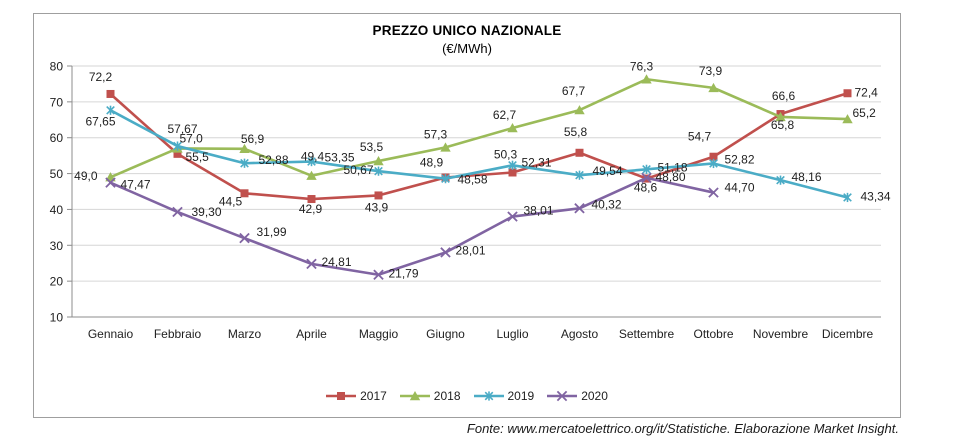 This screenshot has width=963, height=441. Describe the element at coordinates (876, 196) in the screenshot. I see `data-label-2019: 43,34` at that location.